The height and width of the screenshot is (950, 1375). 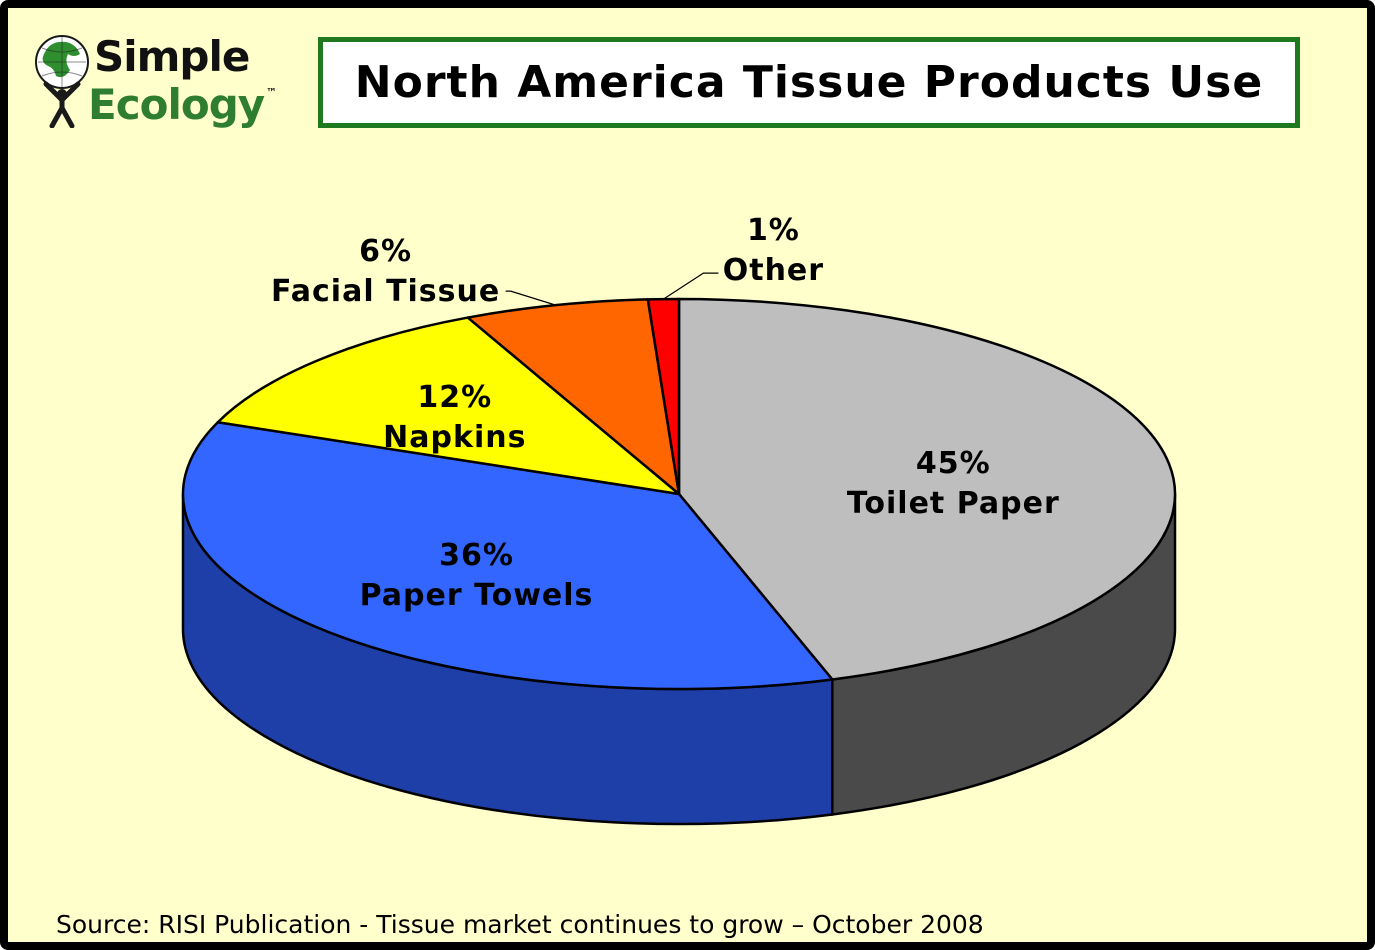 What do you see at coordinates (454, 437) in the screenshot?
I see `category-label-napkins: Napkins` at bounding box center [454, 437].